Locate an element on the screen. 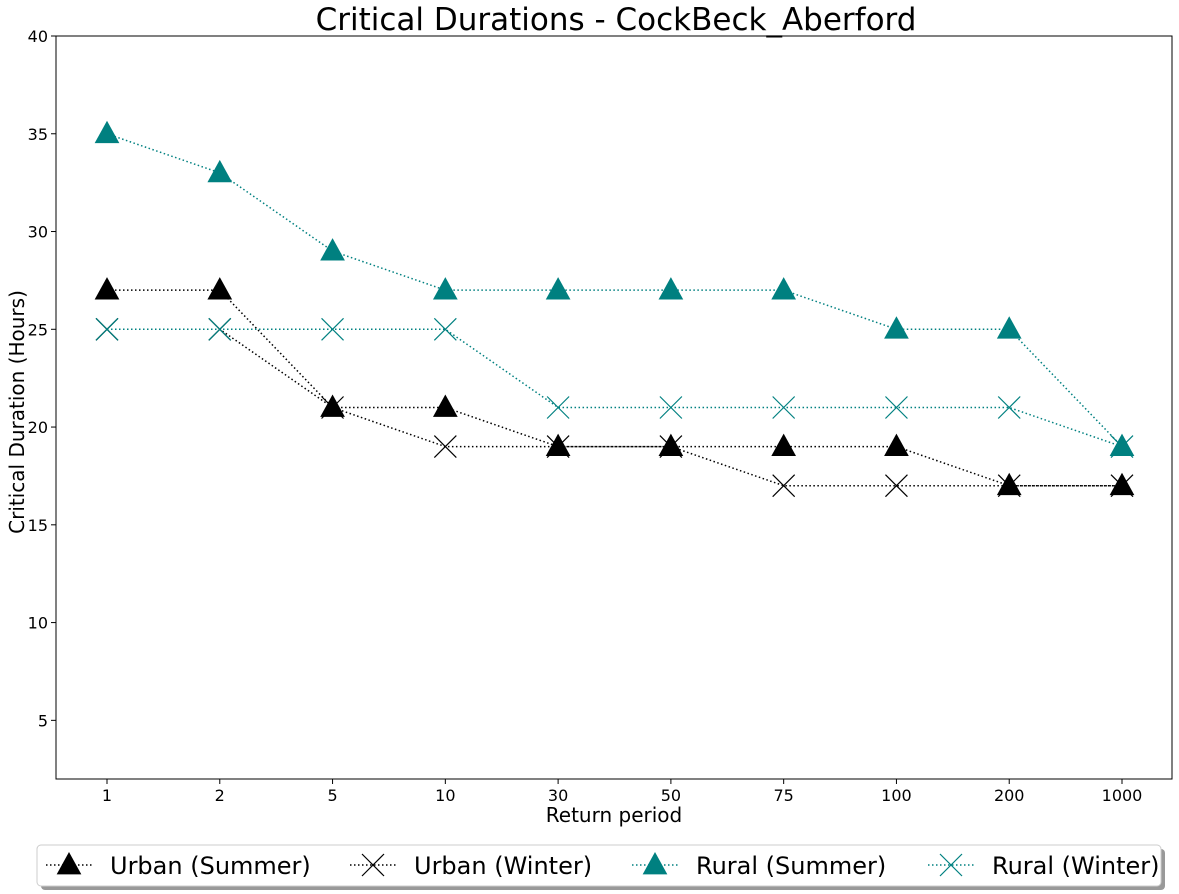 The height and width of the screenshot is (894, 1179). x-tick-label: 1000 is located at coordinates (1122, 795).